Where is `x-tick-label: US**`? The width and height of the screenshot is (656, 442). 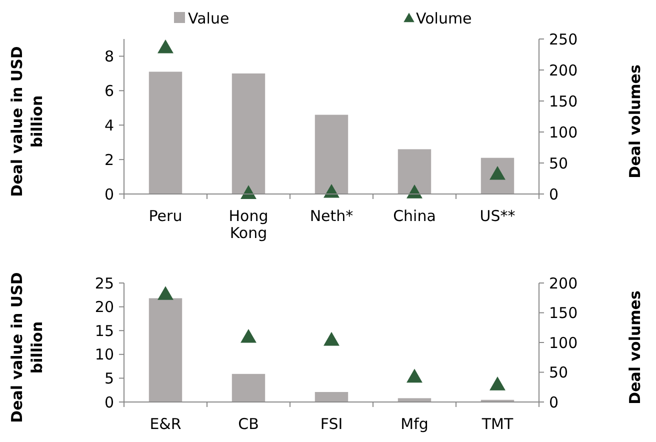
x-tick-label: US** is located at coordinates (498, 216).